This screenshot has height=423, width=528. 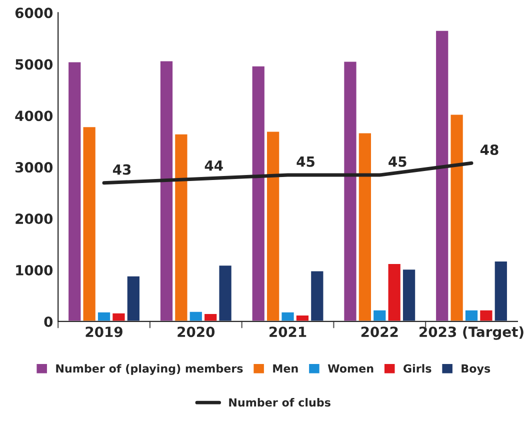 What do you see at coordinates (34, 167) in the screenshot?
I see `y-tick-label: 3000` at bounding box center [34, 167].